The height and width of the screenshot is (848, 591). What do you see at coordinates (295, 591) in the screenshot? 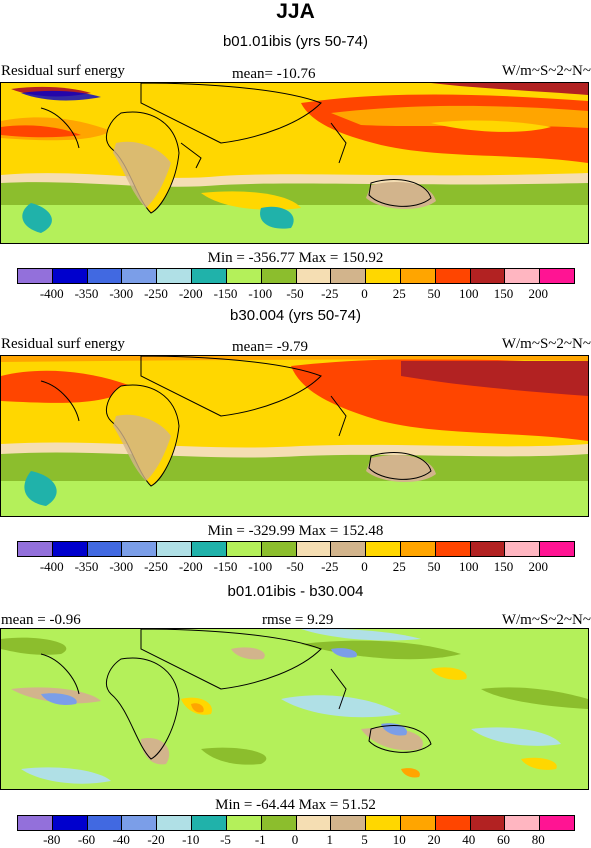
I see `panel-3-title: b01.01ibis - b30.004` at bounding box center [295, 591].